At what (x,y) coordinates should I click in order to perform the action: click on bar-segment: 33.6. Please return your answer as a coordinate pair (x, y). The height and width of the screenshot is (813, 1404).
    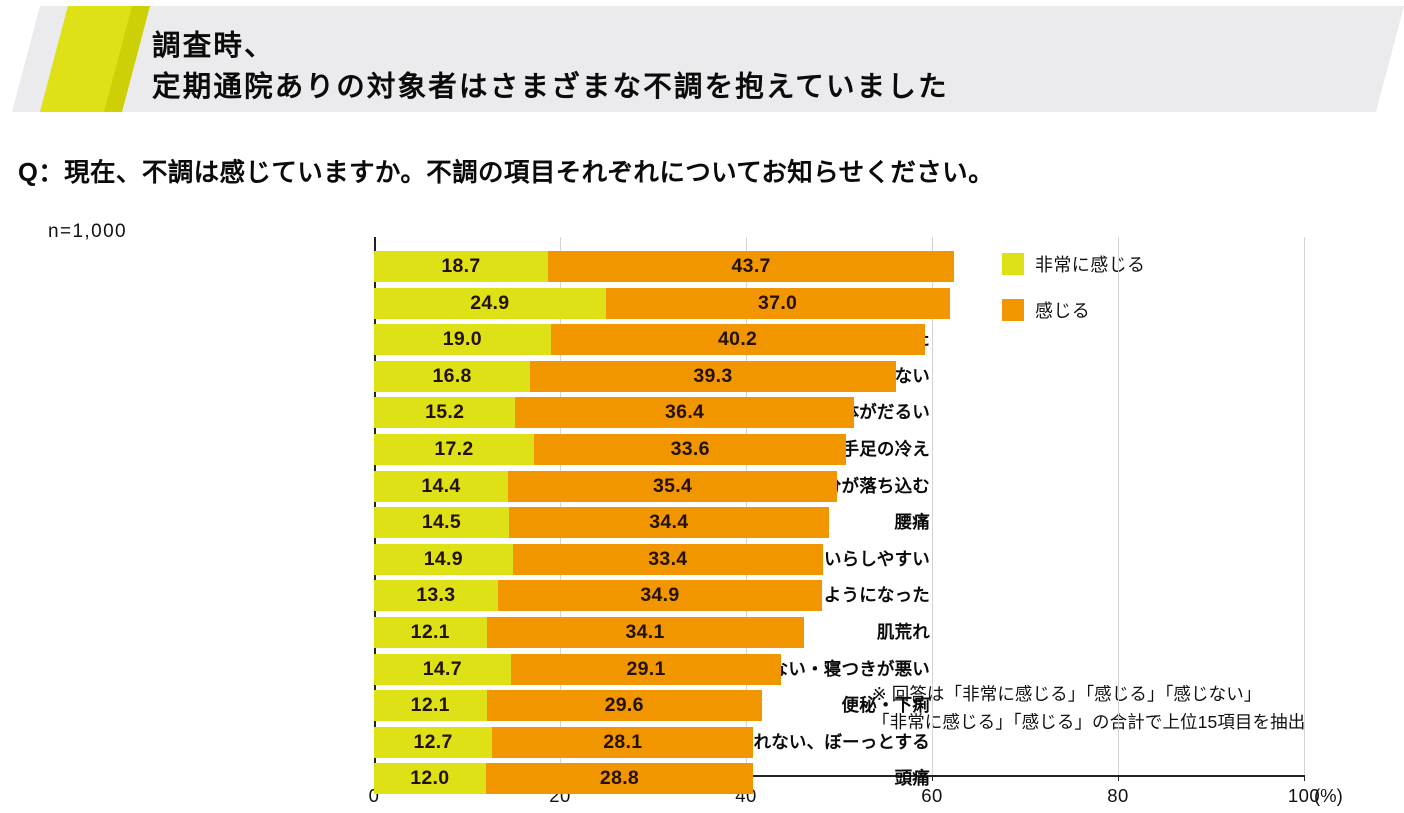
    Looking at the image, I should click on (690, 449).